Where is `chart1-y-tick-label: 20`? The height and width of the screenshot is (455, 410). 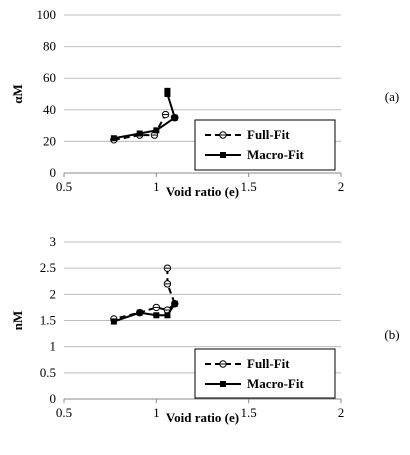
chart1-y-tick-label: 20 is located at coordinates (49, 140).